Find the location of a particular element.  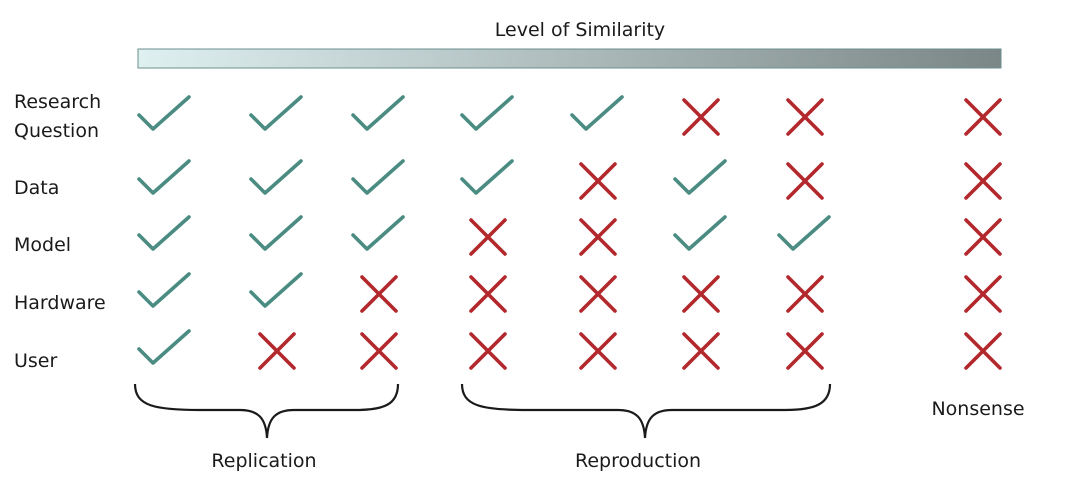

hardware-col-4-cross-icon is located at coordinates (488, 294).